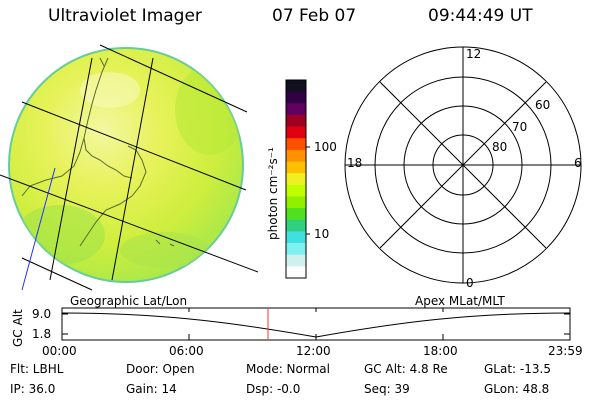  I want to click on altitude-plot, so click(316, 324).